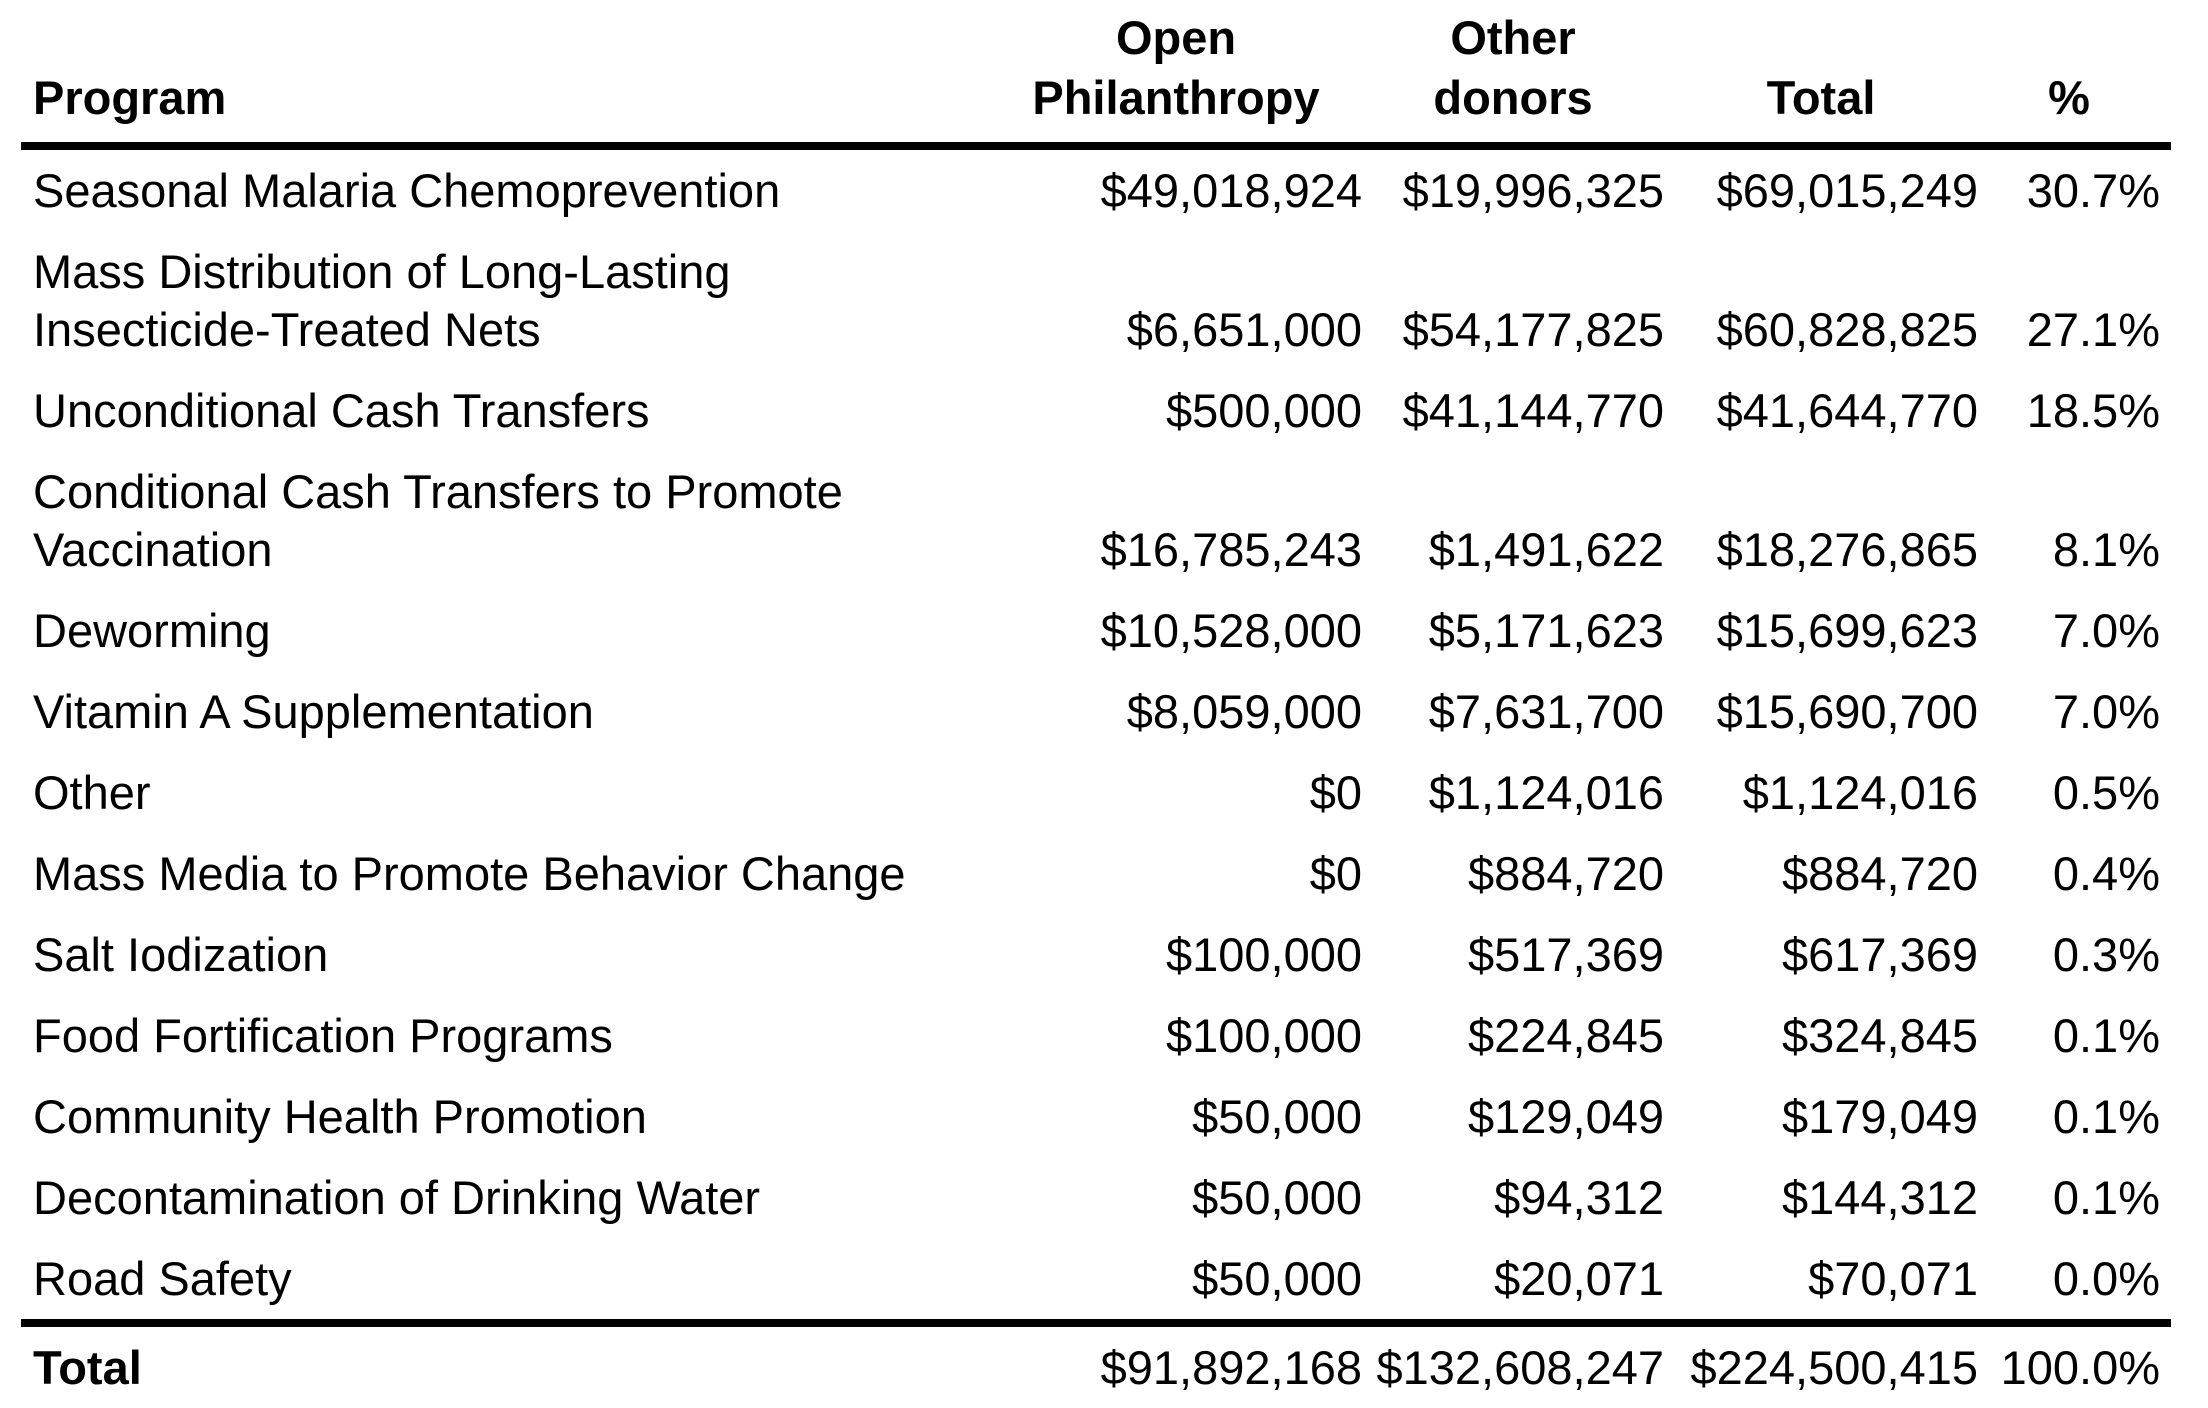  What do you see at coordinates (1263, 410) in the screenshot?
I see `open-philanthropy-cell: $500,000` at bounding box center [1263, 410].